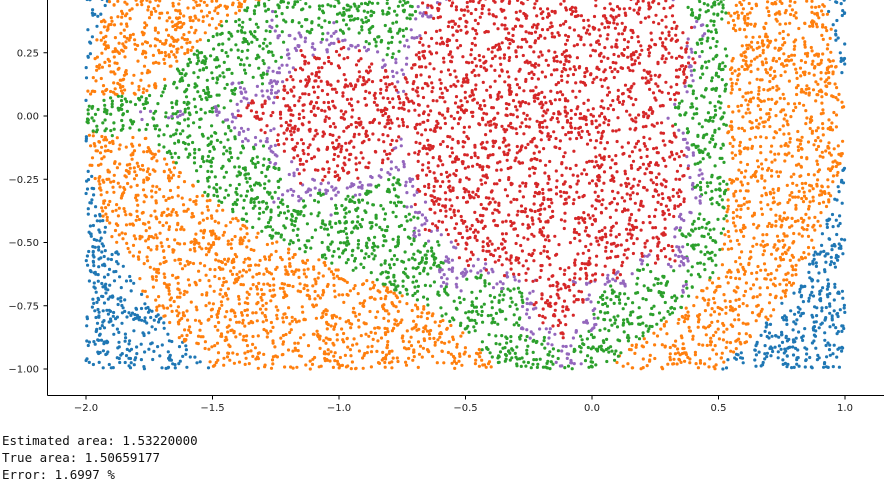  I want to click on y-tick-label: 0.00, so click(28, 117).